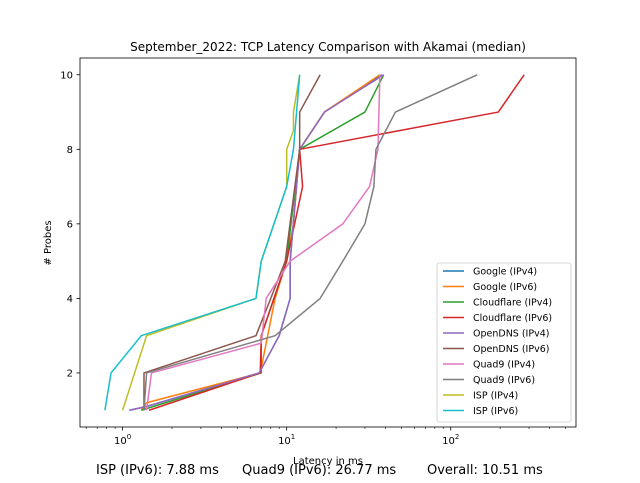  Describe the element at coordinates (505, 287) in the screenshot. I see `legend-label-1: Google (IPv6)` at that location.